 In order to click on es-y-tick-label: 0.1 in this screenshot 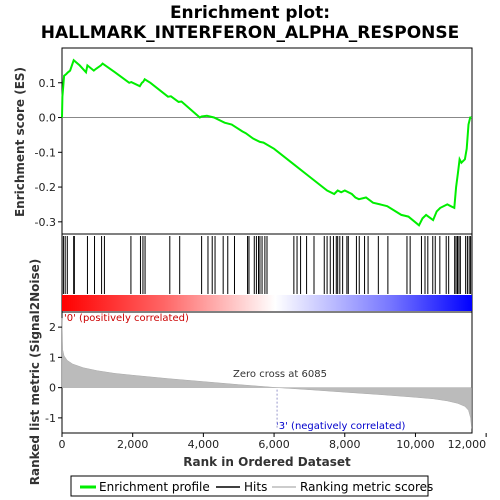, I will do `click(48, 83)`.